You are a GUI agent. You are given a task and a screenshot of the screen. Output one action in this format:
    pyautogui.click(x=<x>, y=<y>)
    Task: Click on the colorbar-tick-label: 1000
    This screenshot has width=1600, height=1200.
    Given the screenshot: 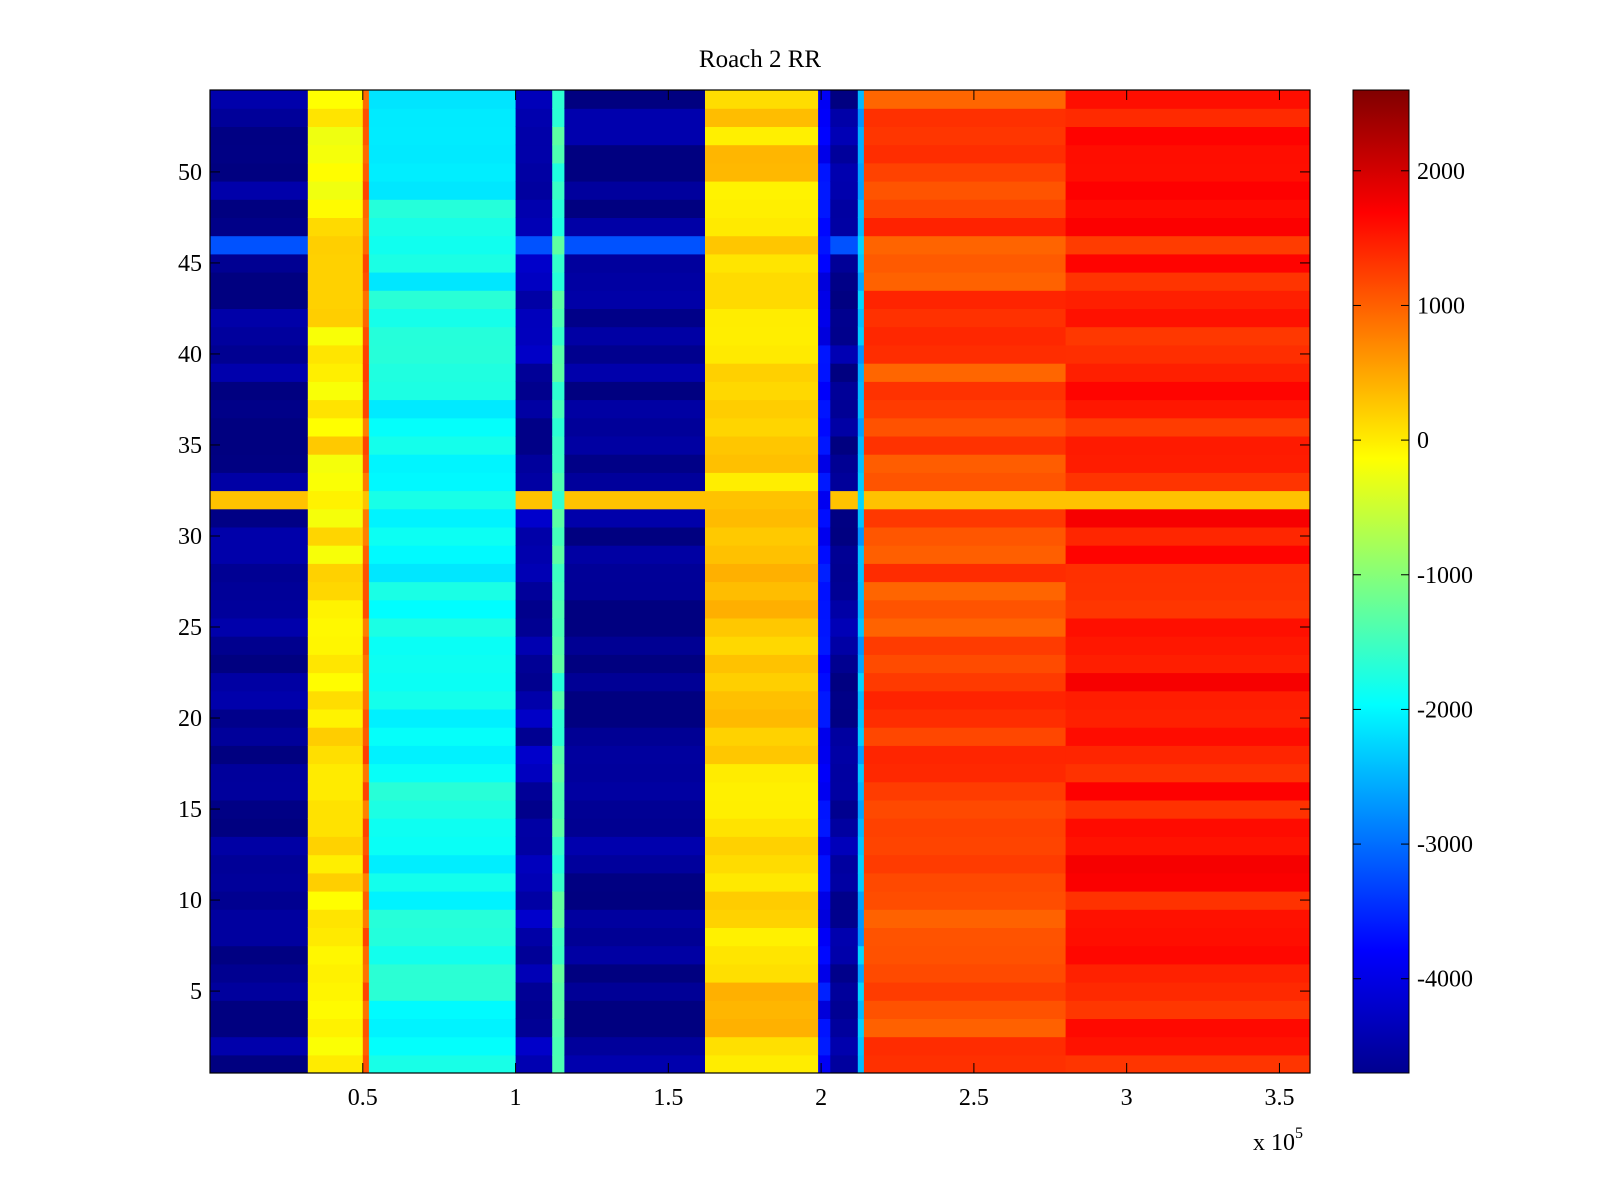 What is the action you would take?
    pyautogui.click(x=1441, y=306)
    